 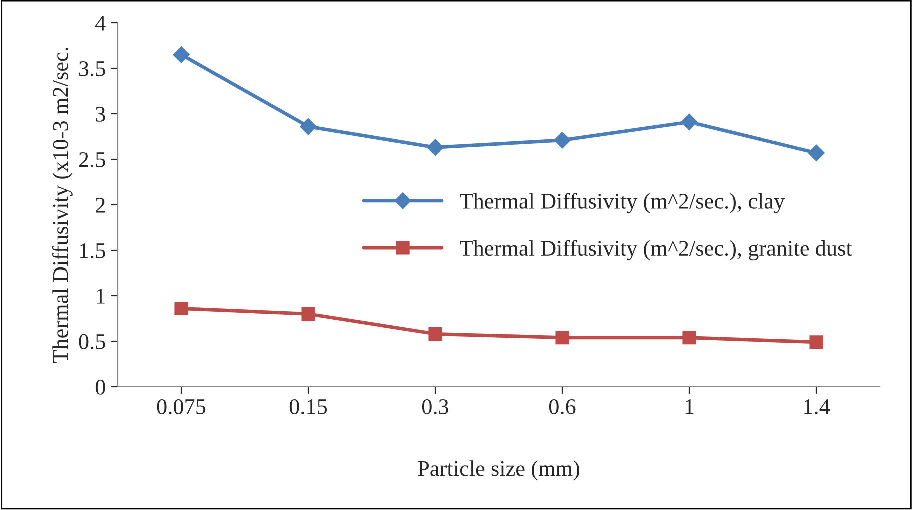 What do you see at coordinates (623, 203) in the screenshot?
I see `legend-label: Thermal Diffusivity (m^2/sec.), clay` at bounding box center [623, 203].